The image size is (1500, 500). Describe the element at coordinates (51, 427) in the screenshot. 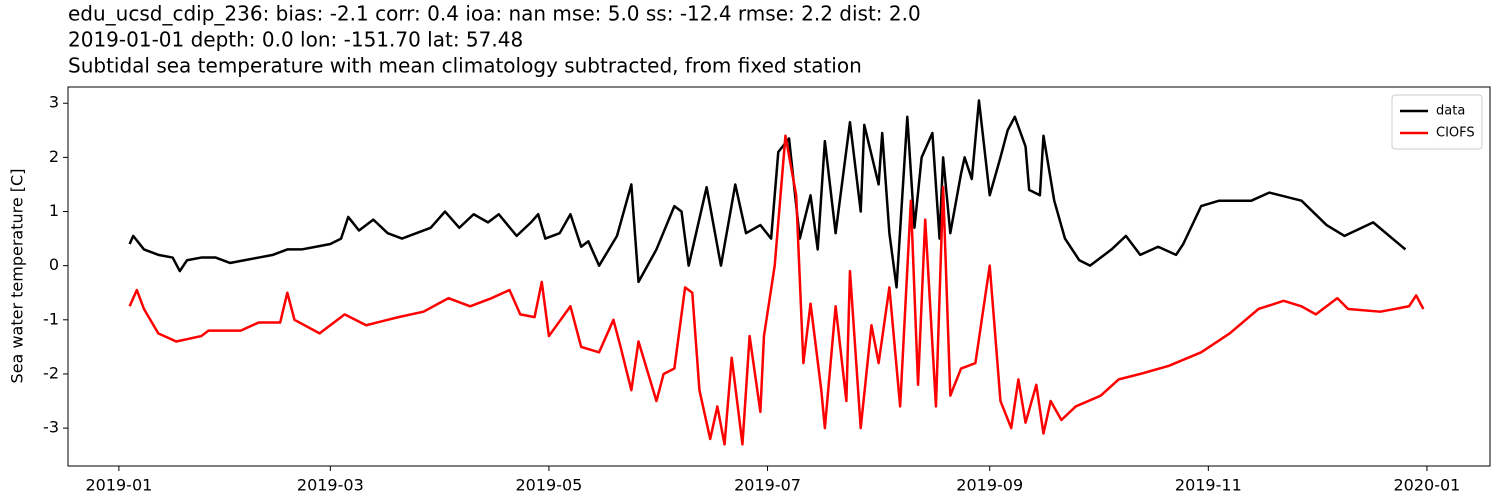

I see `y-tick-label: -3` at that location.